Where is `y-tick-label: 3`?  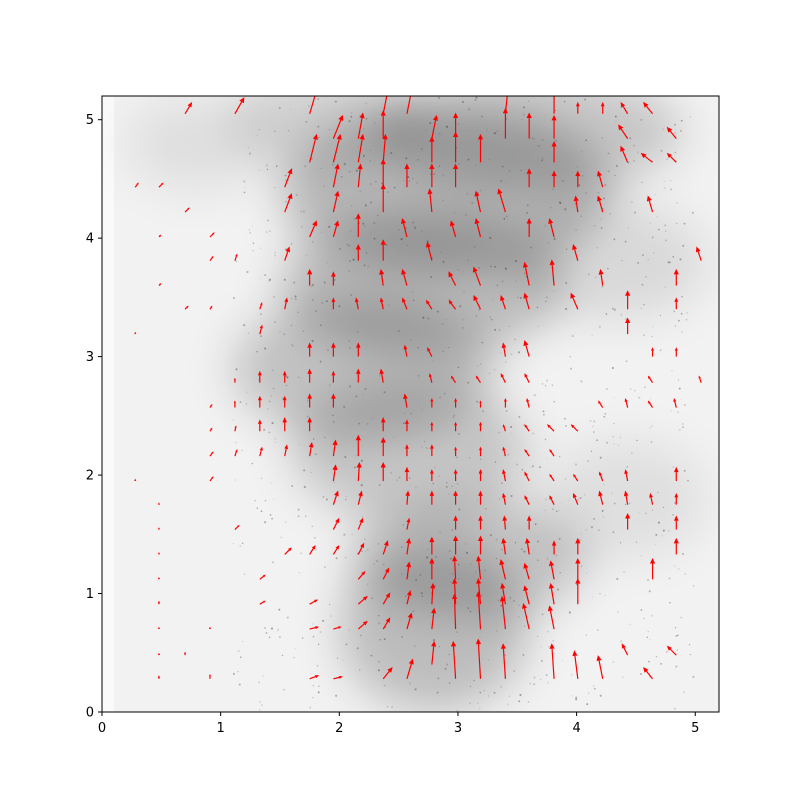
y-tick-label: 3 is located at coordinates (90, 357).